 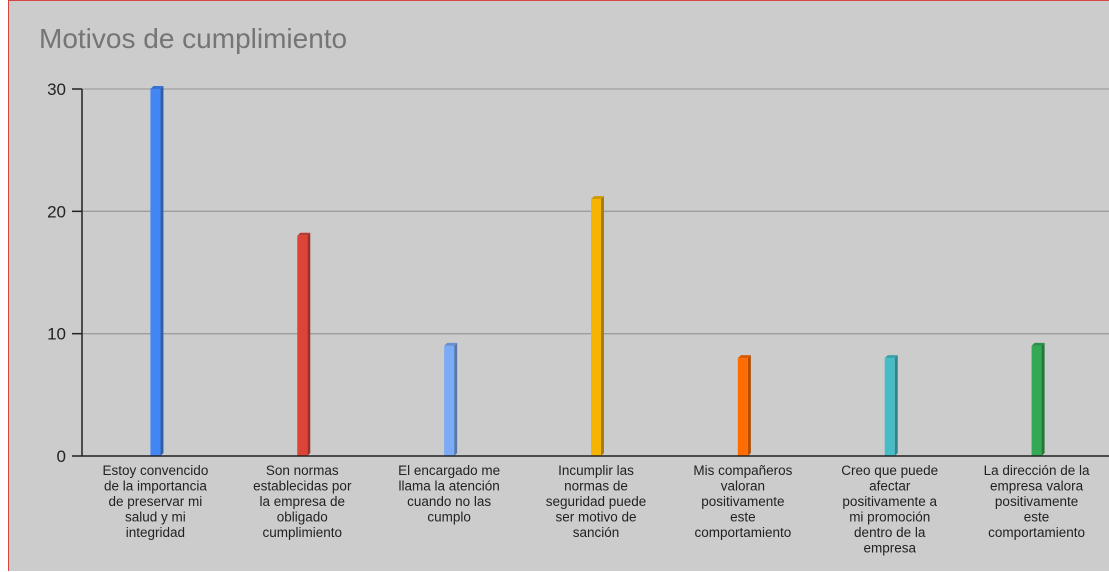 I want to click on y-tick-label: 30, so click(x=56, y=89).